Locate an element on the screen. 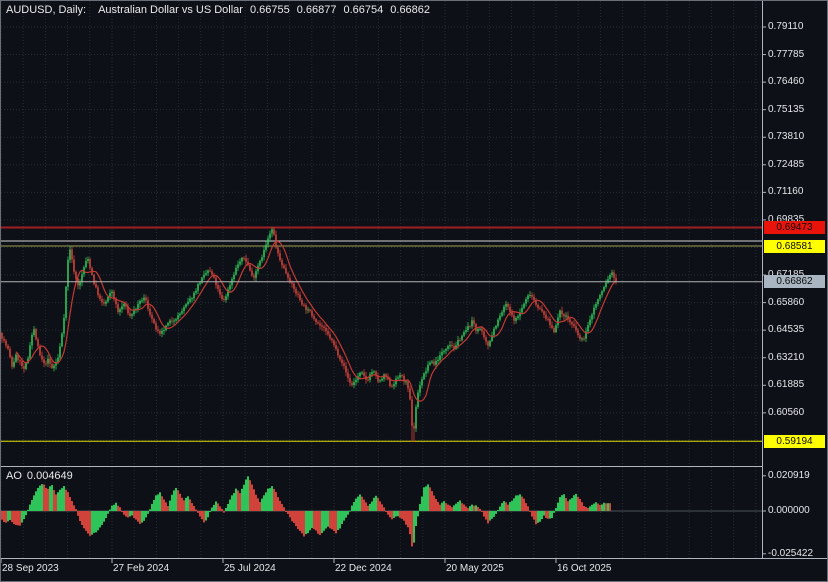 The image size is (828, 582). time-axis-label: 22 Dec 2024 is located at coordinates (363, 568).